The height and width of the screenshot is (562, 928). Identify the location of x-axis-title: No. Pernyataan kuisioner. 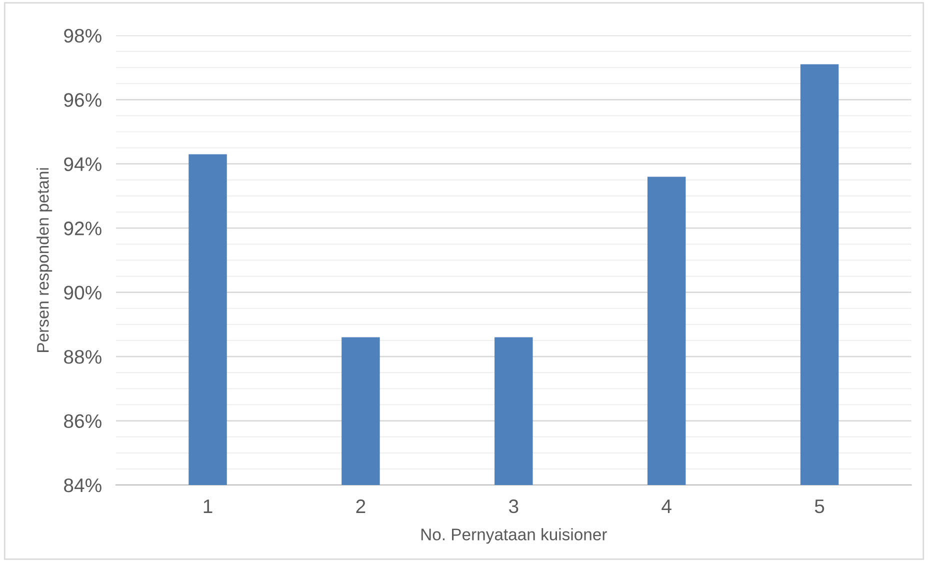
(514, 536).